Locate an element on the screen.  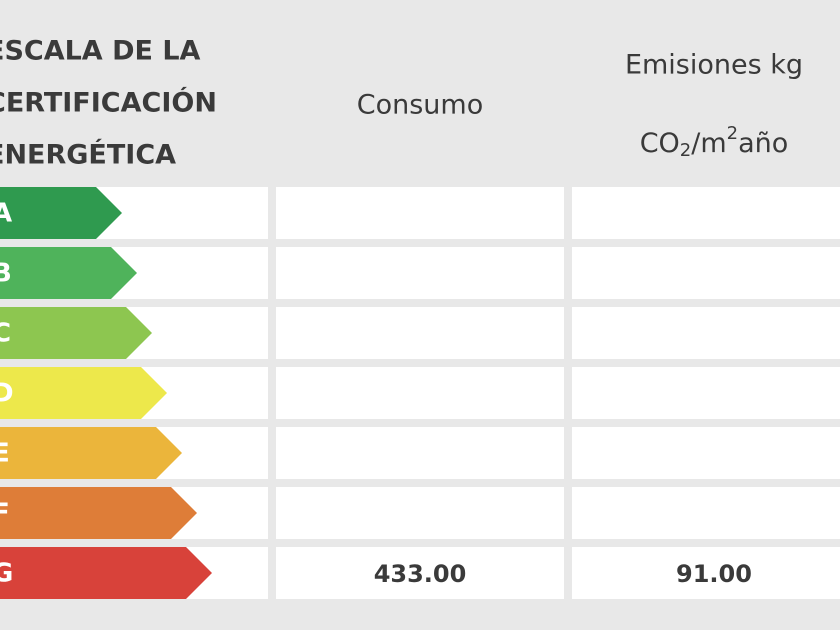
unit-part: año is located at coordinates (763, 143).